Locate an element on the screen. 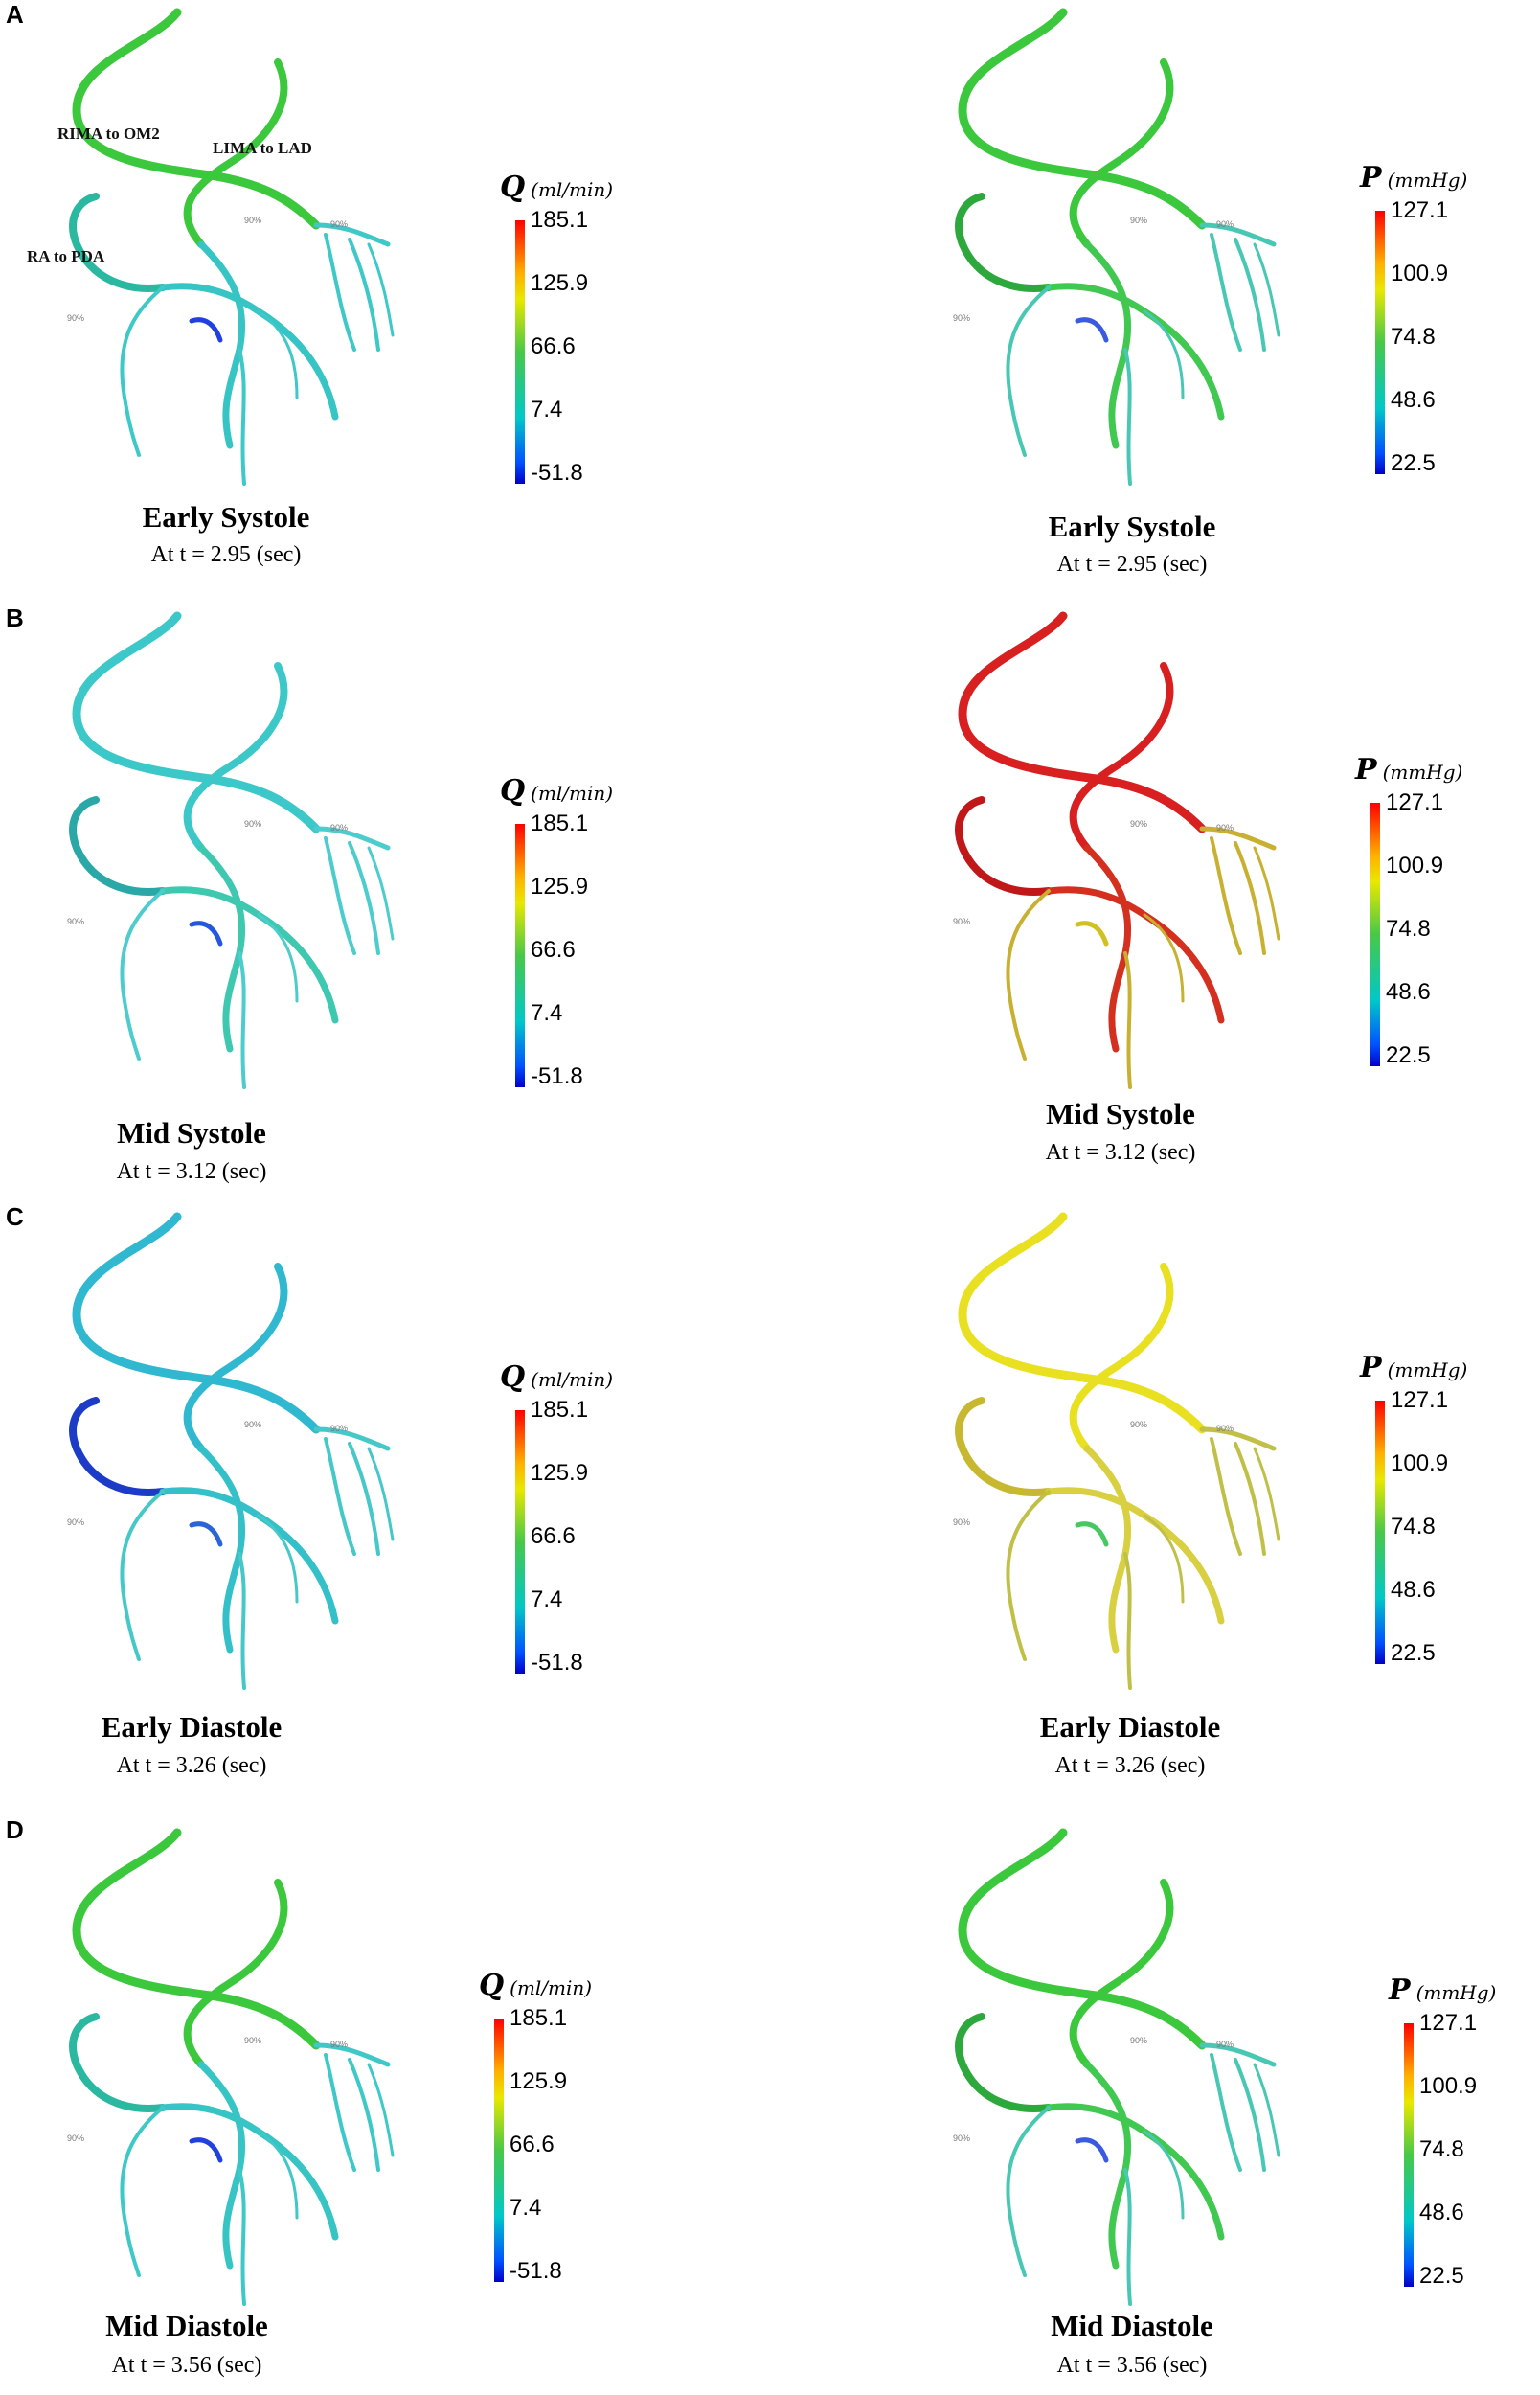  coronary-tree-pressure-c: 90% 90% 90% is located at coordinates (1096, 1453).